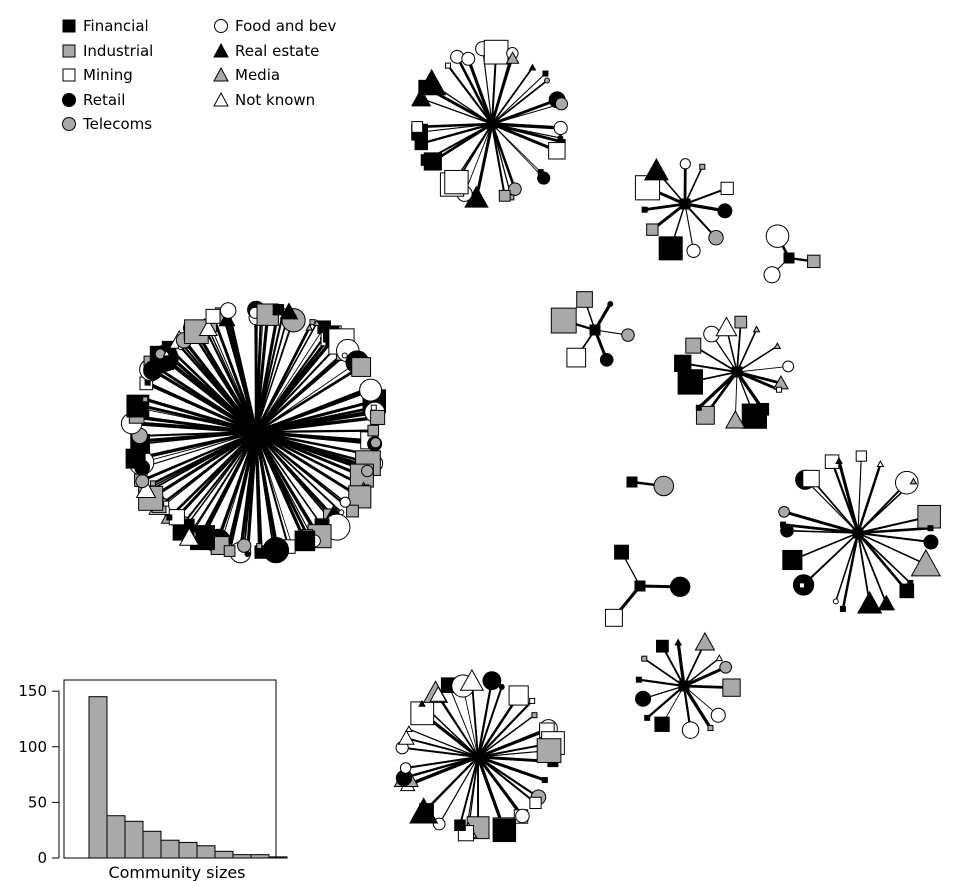 The height and width of the screenshot is (881, 954). What do you see at coordinates (37, 802) in the screenshot?
I see `y-tick-label: 50` at bounding box center [37, 802].